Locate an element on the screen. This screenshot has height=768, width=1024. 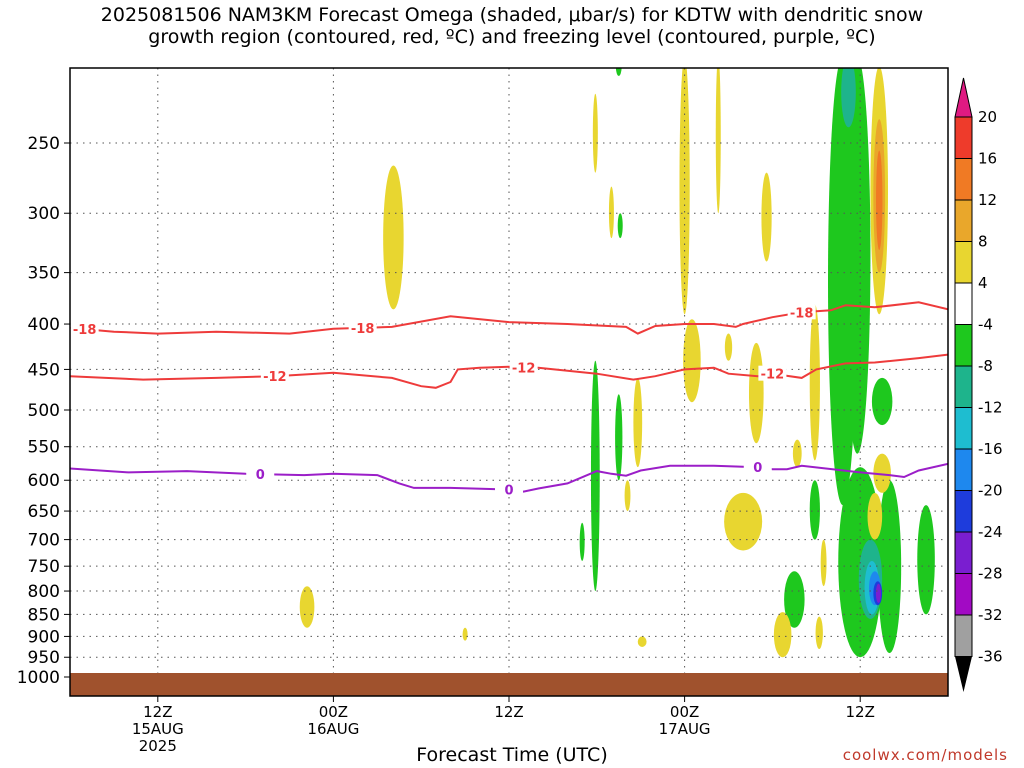
y-tick-label: 900 is located at coordinates (44, 637).